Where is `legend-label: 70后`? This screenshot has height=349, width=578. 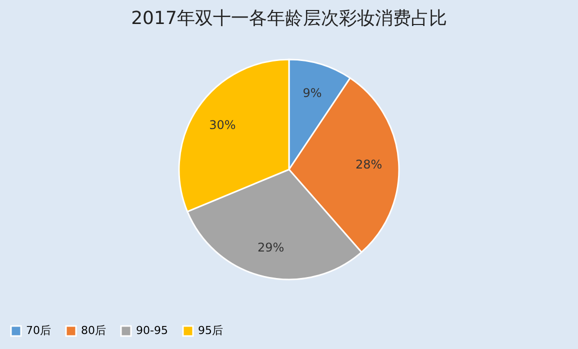 legend-label: 70后 is located at coordinates (38, 330).